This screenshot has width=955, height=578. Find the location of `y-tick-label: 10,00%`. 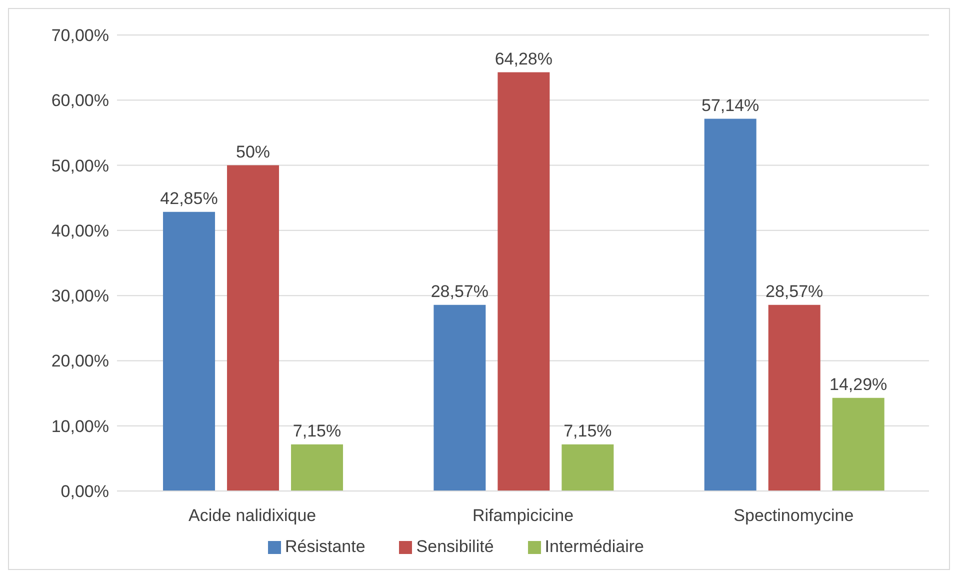

y-tick-label: 10,00% is located at coordinates (80, 426).